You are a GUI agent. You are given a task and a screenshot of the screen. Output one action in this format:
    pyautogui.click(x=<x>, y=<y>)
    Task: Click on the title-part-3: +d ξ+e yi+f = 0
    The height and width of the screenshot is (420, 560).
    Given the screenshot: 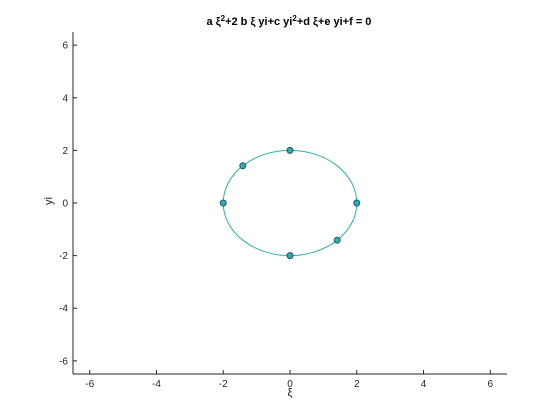 What is the action you would take?
    pyautogui.click(x=334, y=22)
    